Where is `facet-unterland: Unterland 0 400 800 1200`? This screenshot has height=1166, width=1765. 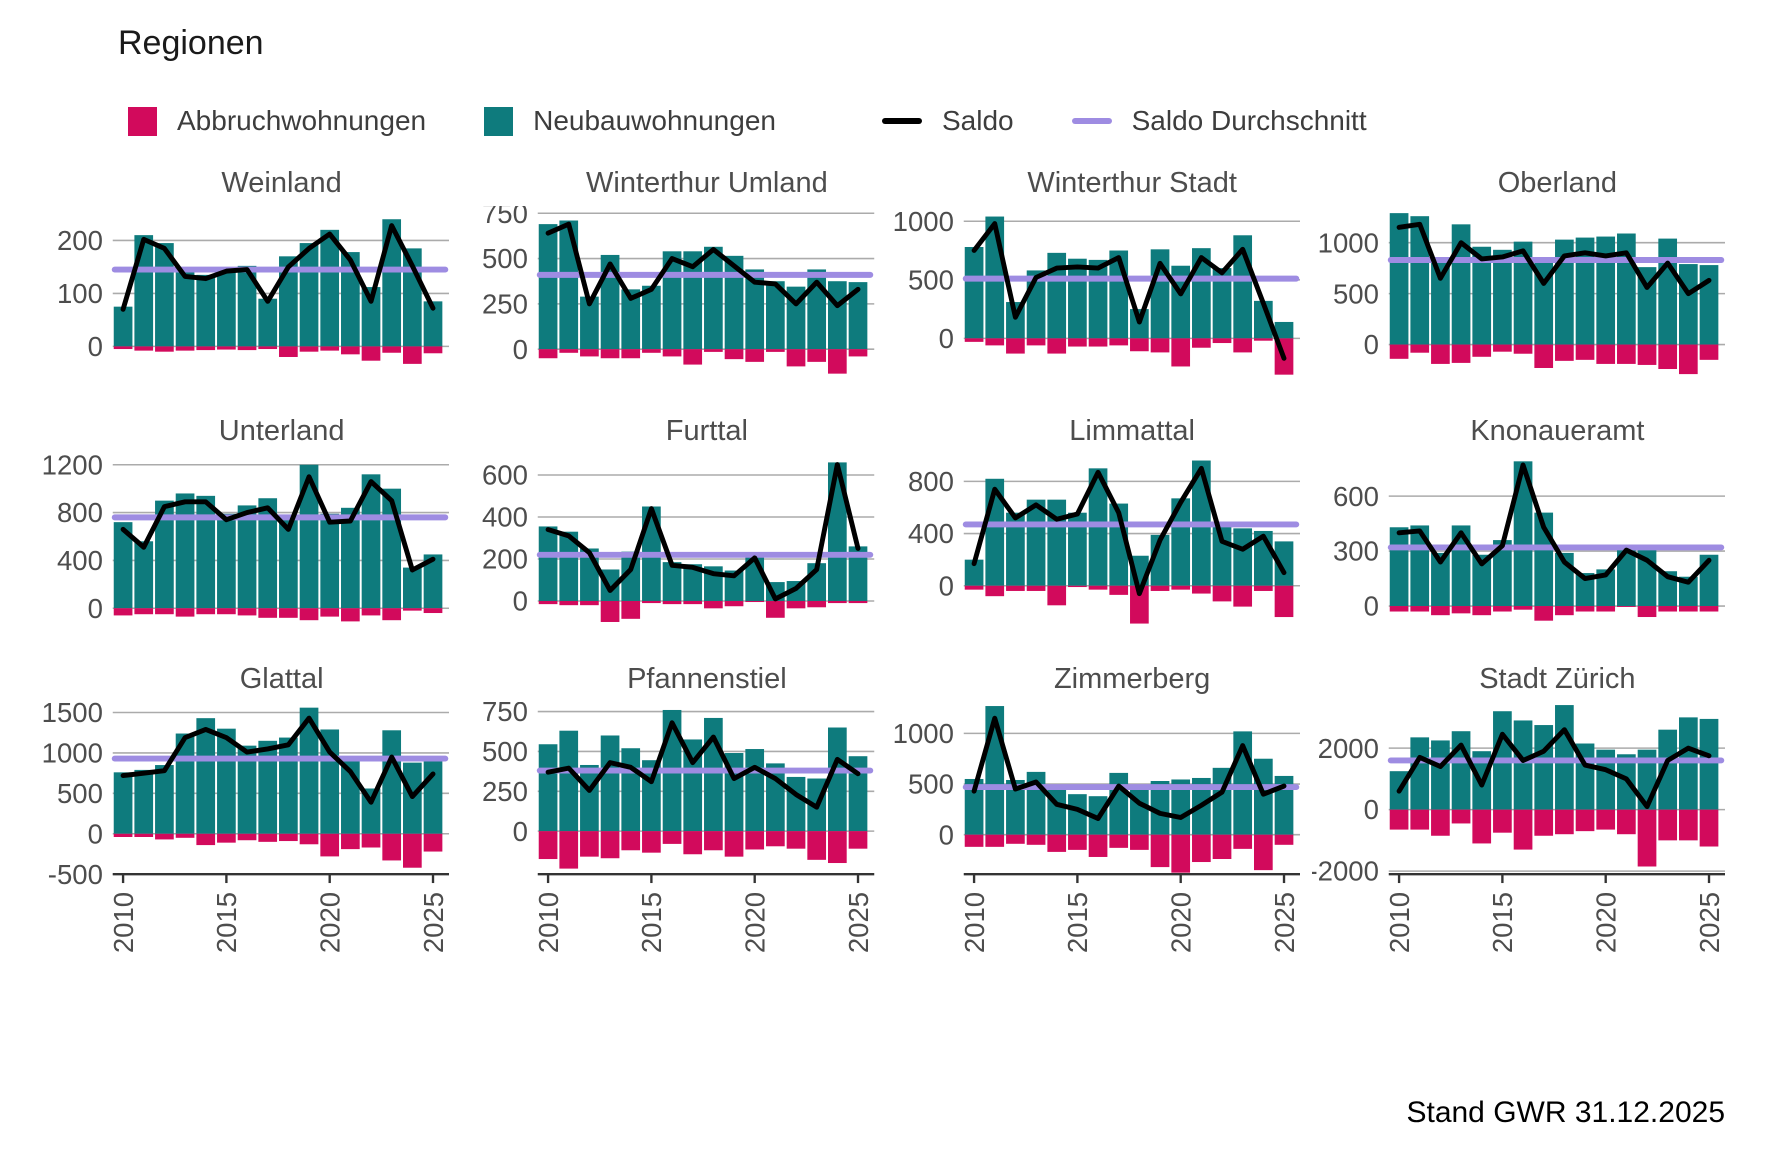
facet-unterland: Unterland 0 400 800 1200 is located at coordinates (243, 526).